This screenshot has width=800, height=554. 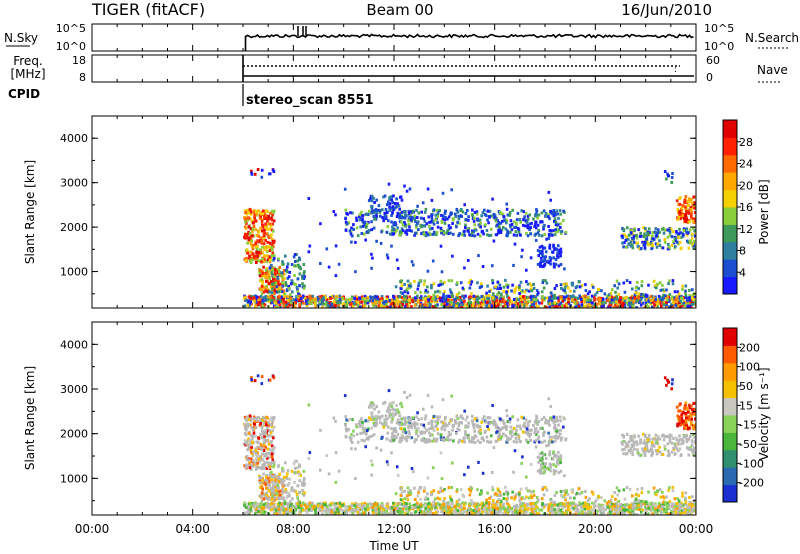 What do you see at coordinates (71, 46) in the screenshot?
I see `nsky-tick-lo: 10^0` at bounding box center [71, 46].